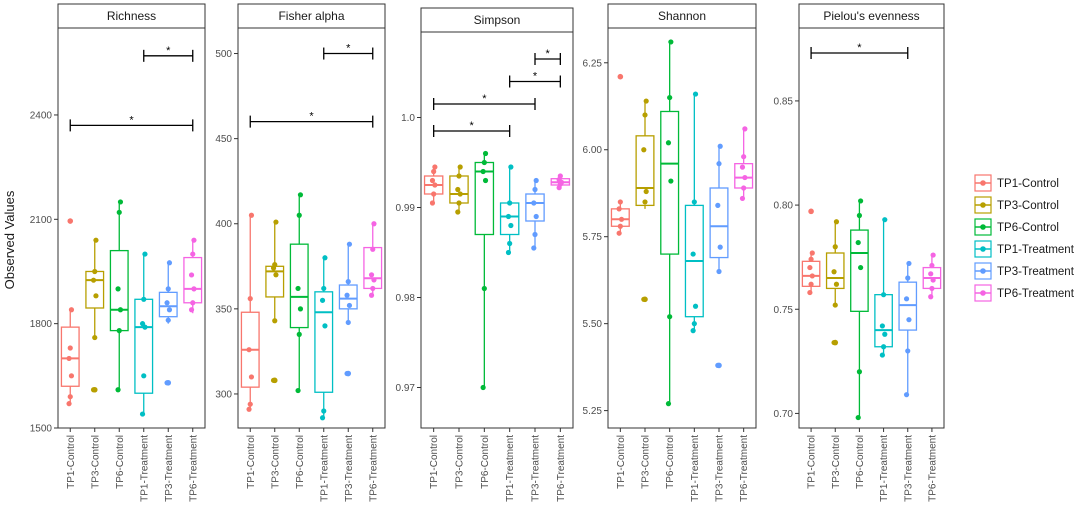 Image resolution: width=1084 pixels, height=518 pixels. Describe the element at coordinates (300, 462) in the screenshot. I see `x-tick-label-fisher-alpha: TP6-Control` at that location.